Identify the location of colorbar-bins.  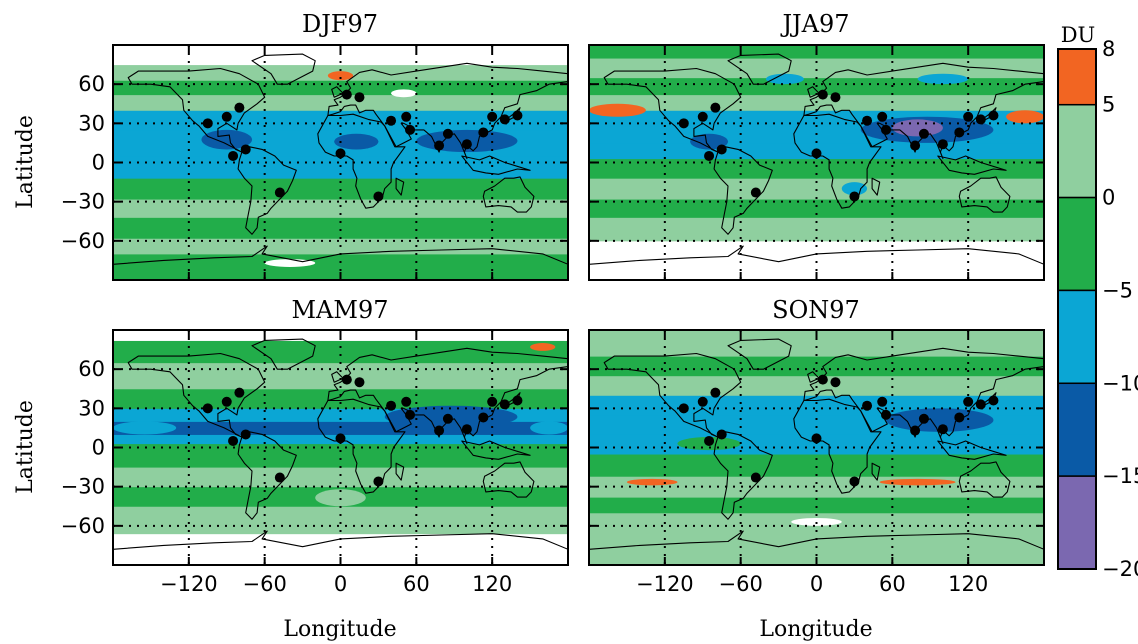
(1077, 309).